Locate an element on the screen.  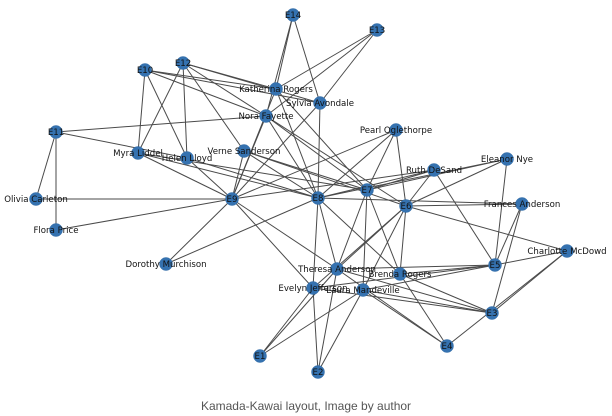
node-dorothy-murchison is located at coordinates (166, 264).